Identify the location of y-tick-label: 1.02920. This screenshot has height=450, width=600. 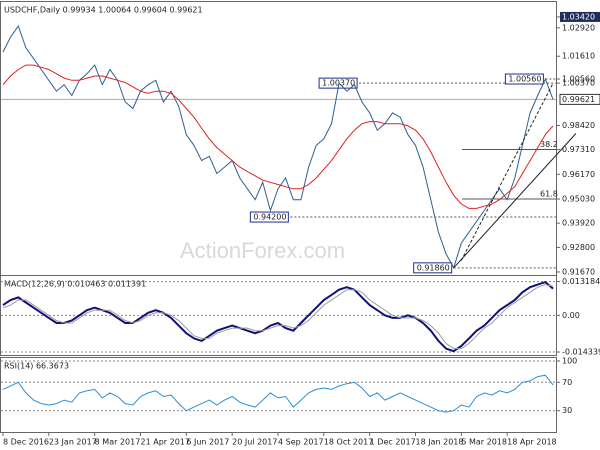
(578, 27).